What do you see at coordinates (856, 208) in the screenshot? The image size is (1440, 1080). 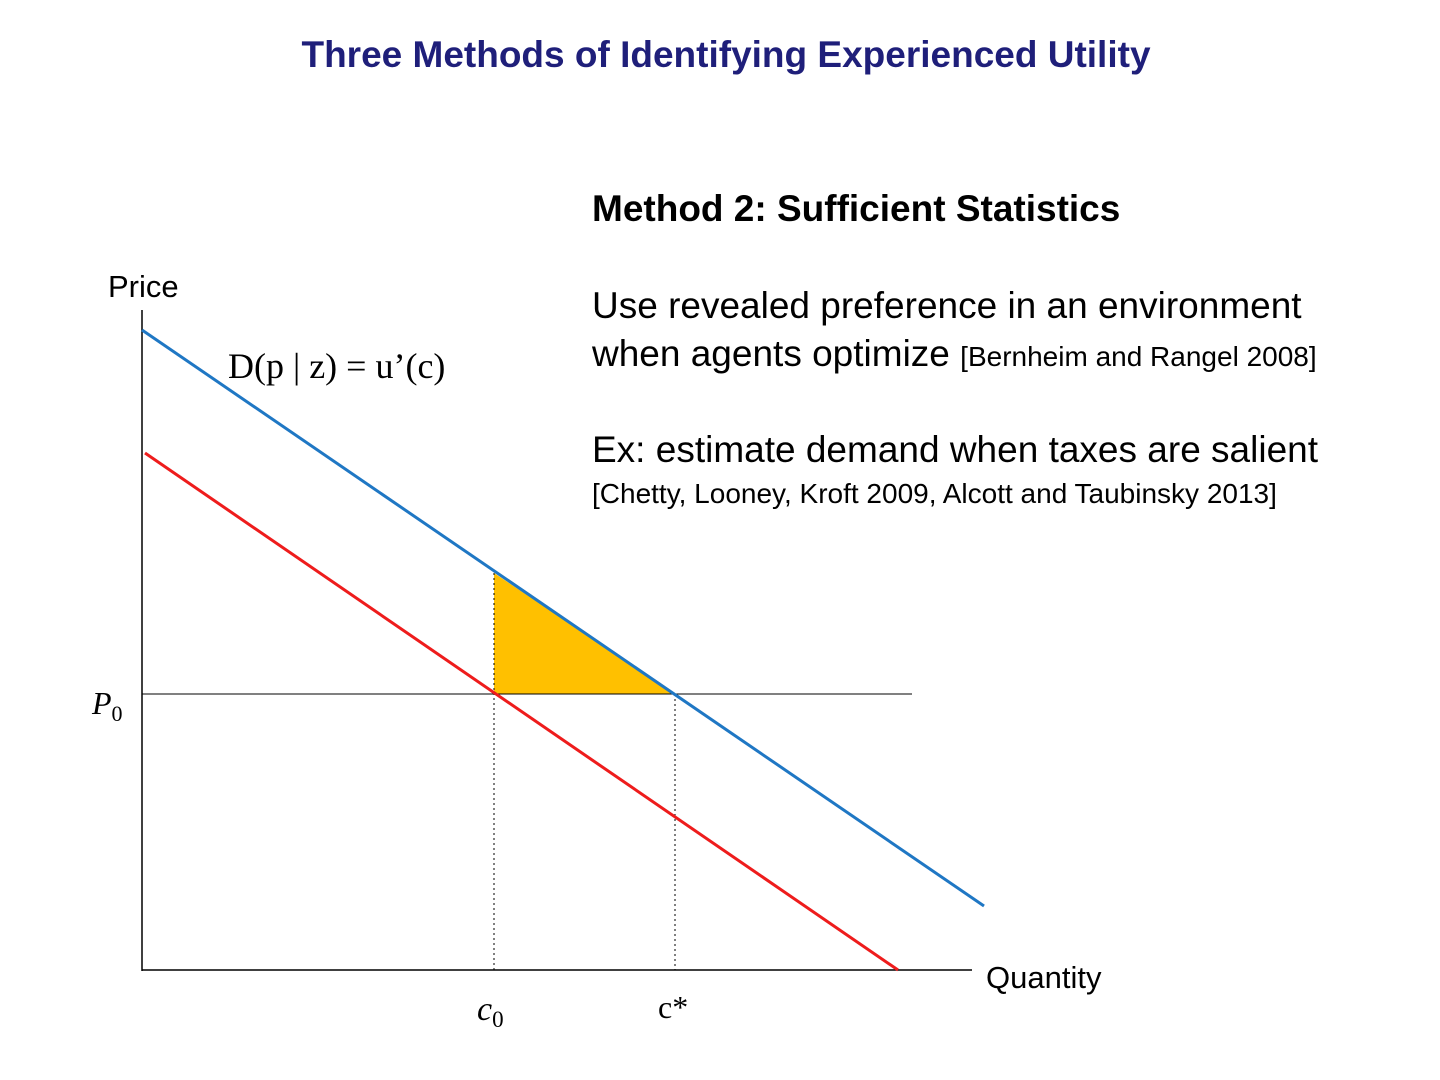 I see `method-heading: Method 2: Sufficient Statistics` at bounding box center [856, 208].